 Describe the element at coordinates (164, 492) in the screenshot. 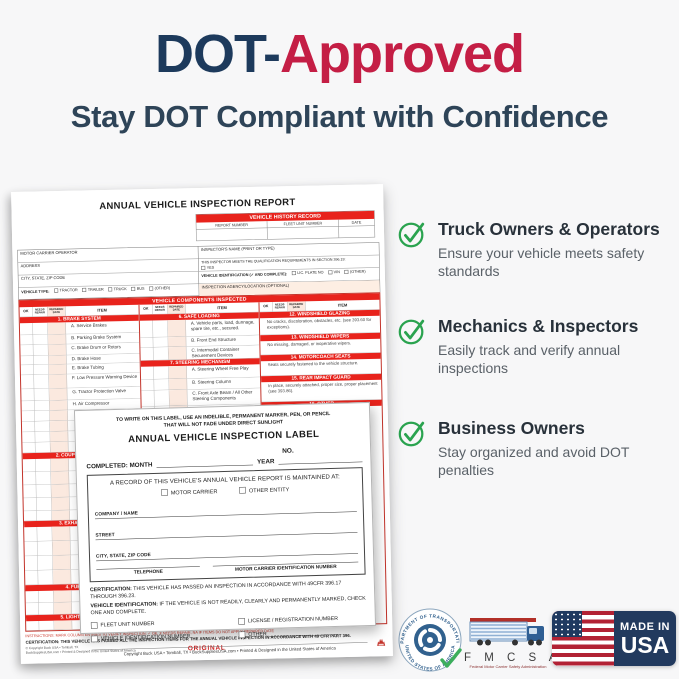

I see `checkbox-motor-carrier` at that location.